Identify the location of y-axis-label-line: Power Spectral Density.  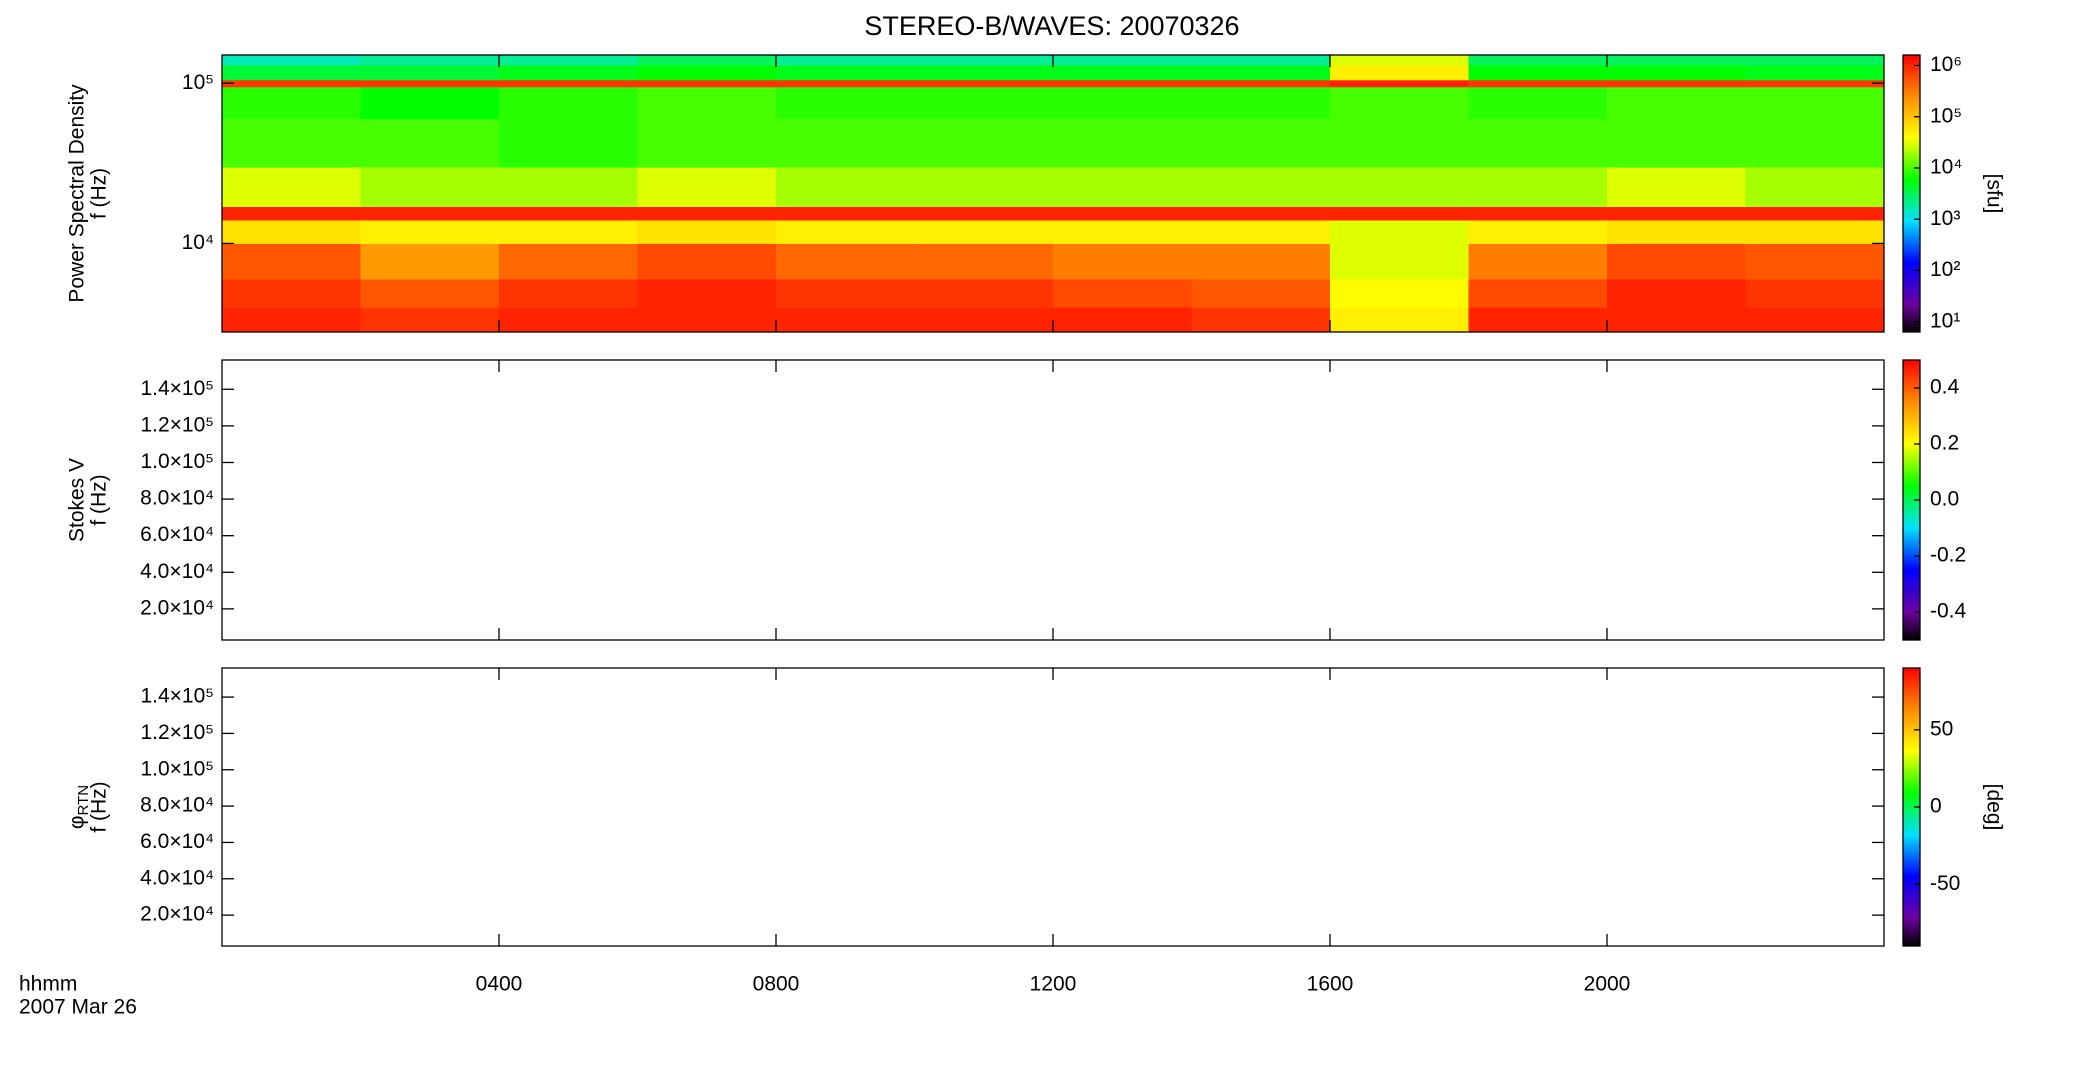
(77, 193).